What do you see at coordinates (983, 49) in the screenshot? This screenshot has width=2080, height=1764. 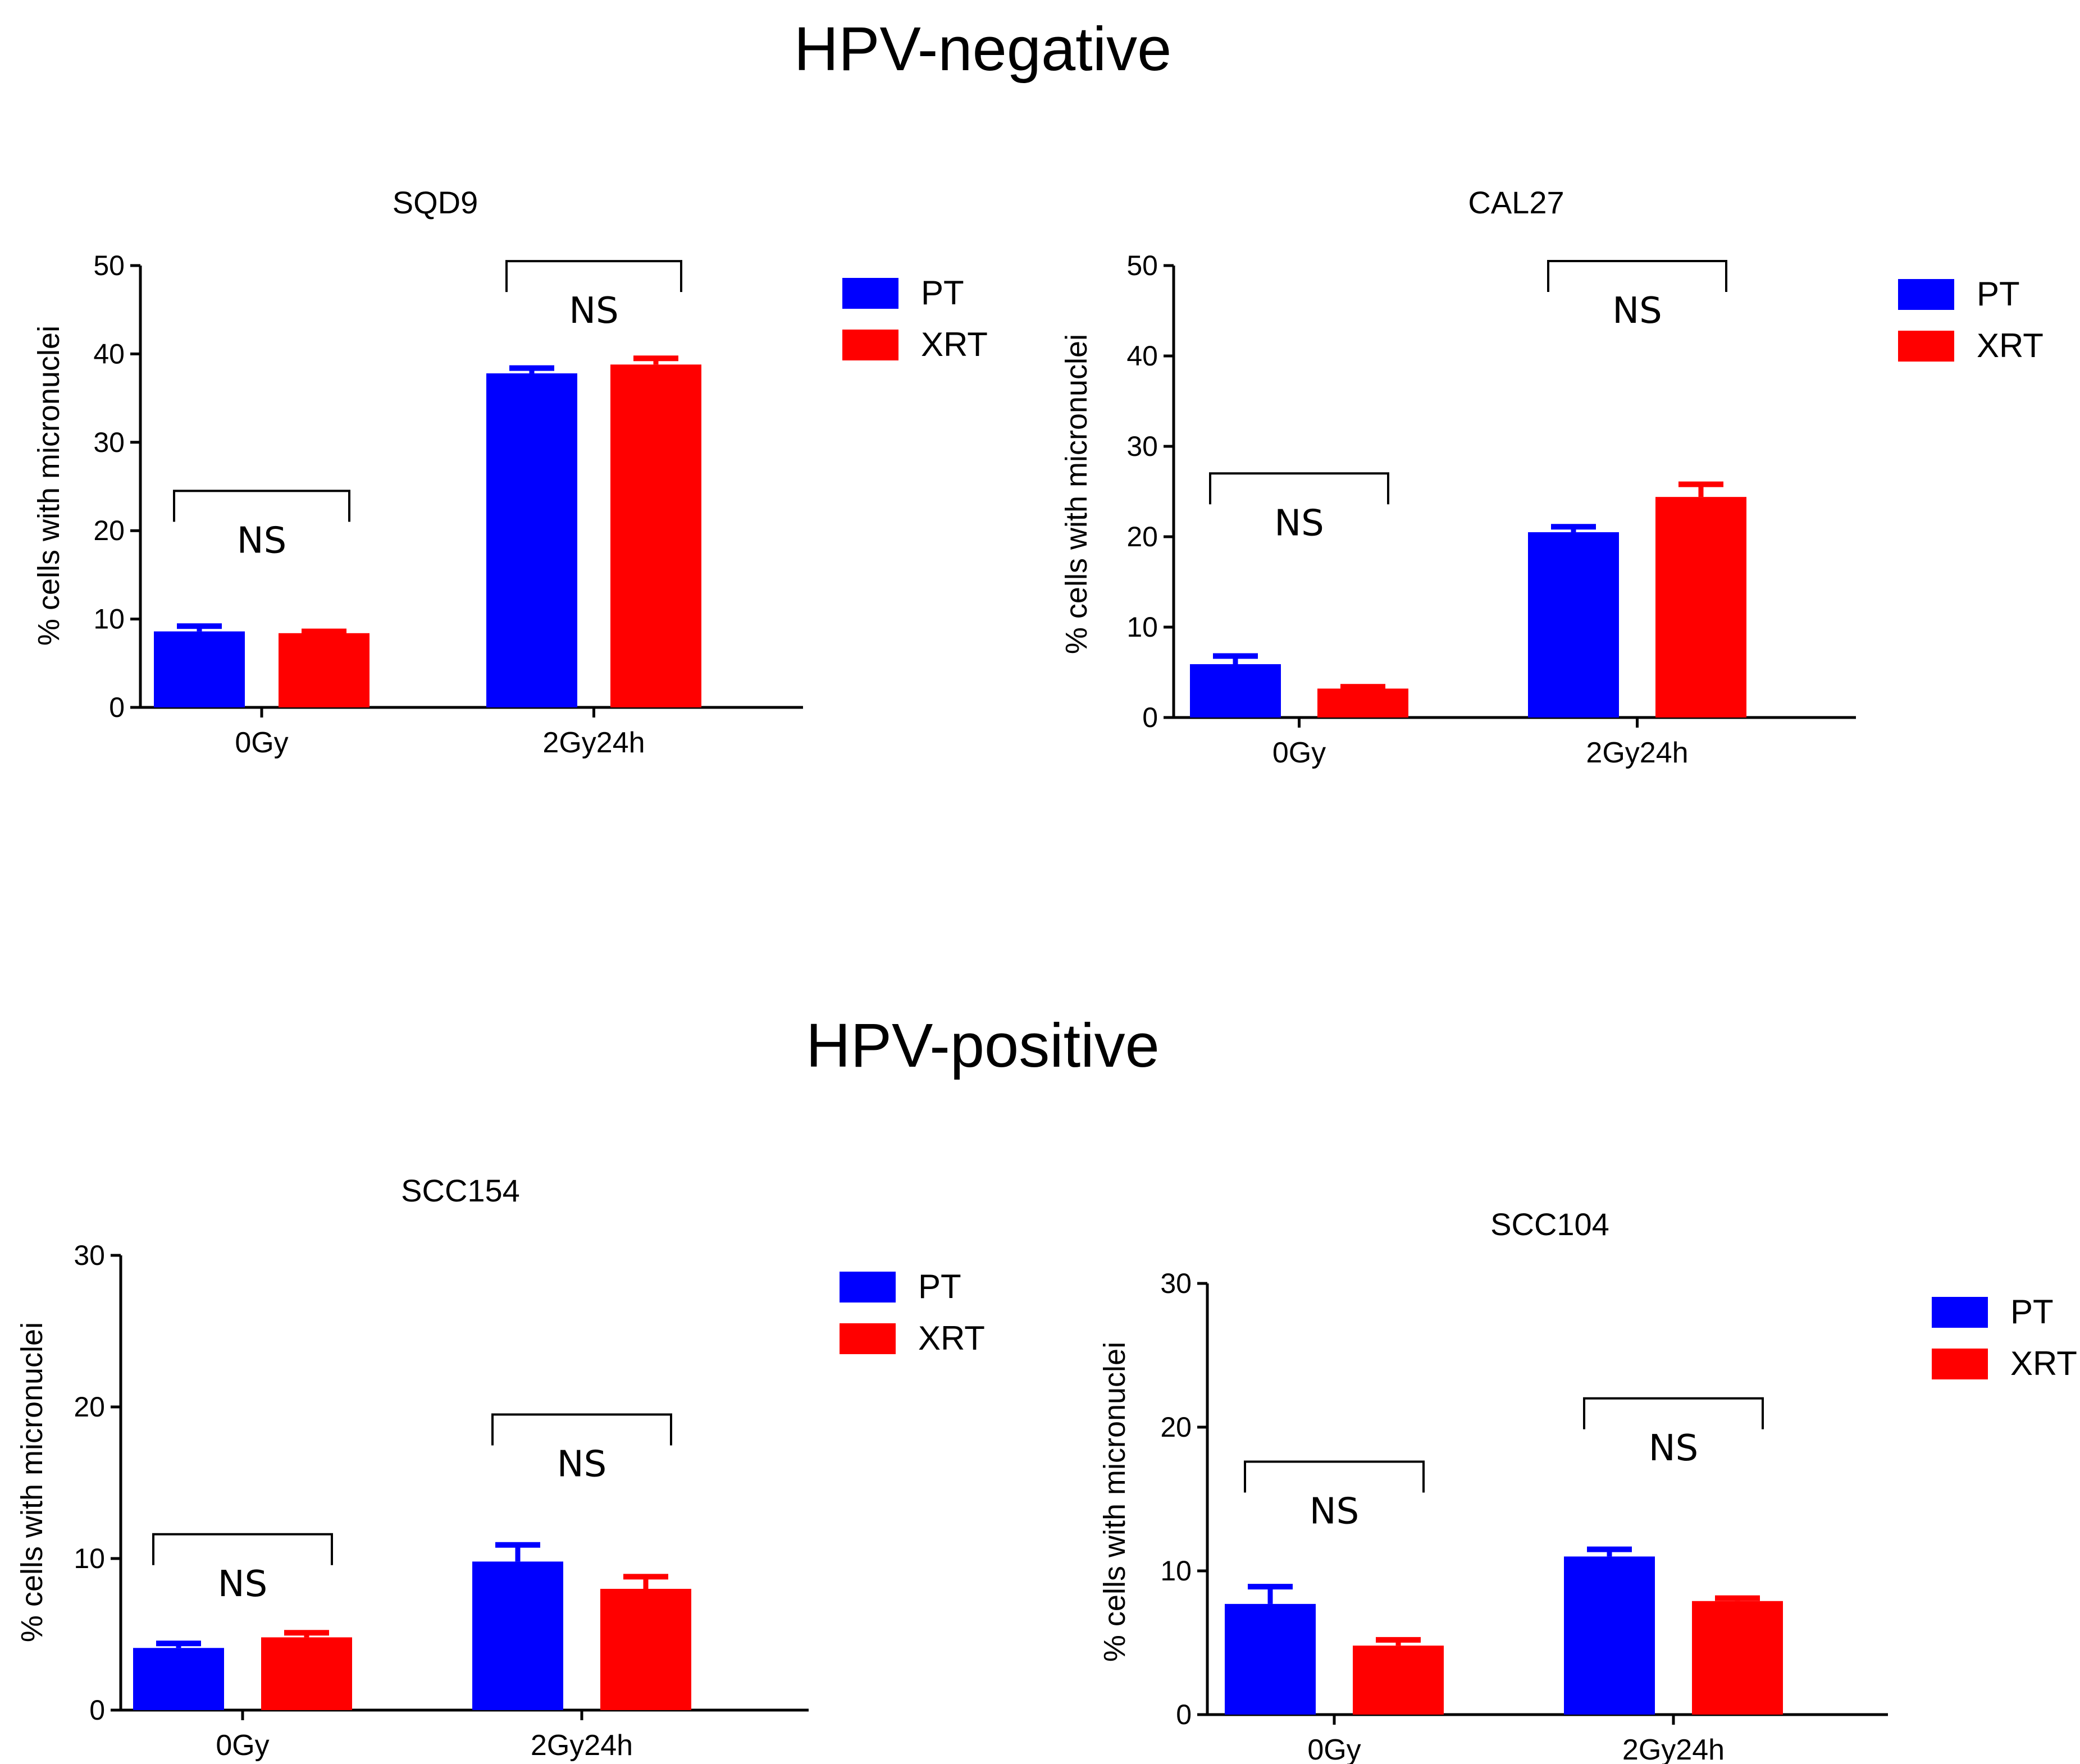 I see `section-title-hpv-negative: HPV-negative` at bounding box center [983, 49].